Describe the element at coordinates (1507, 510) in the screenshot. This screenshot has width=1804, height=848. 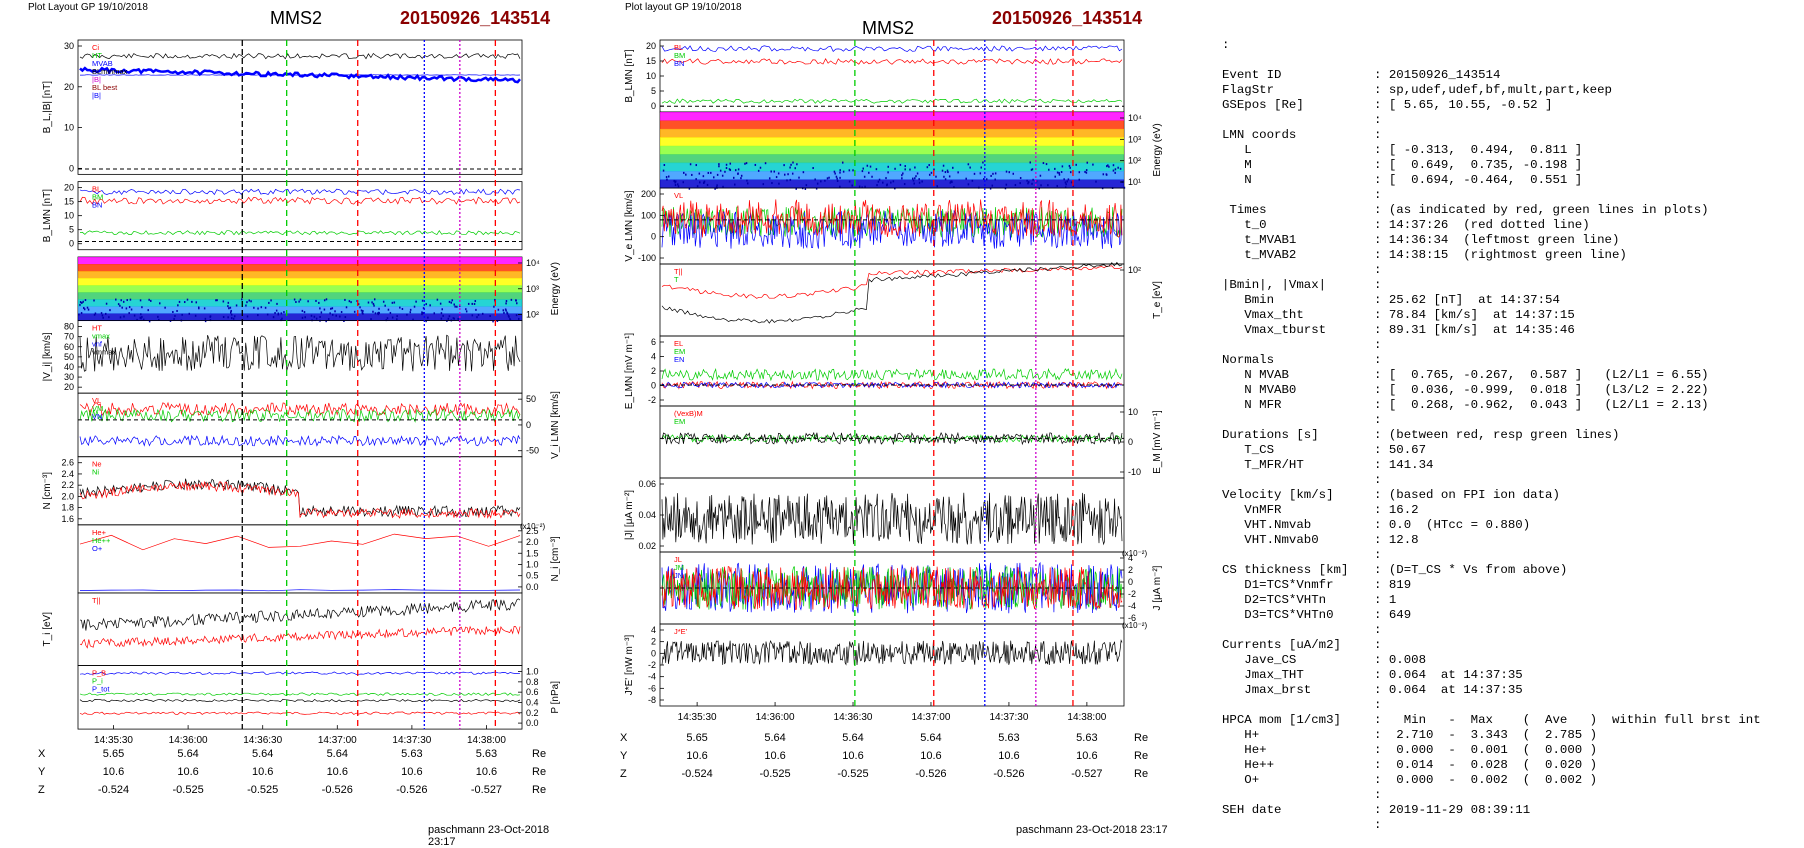
I see `info-row: VnMFR: 16.2` at that location.